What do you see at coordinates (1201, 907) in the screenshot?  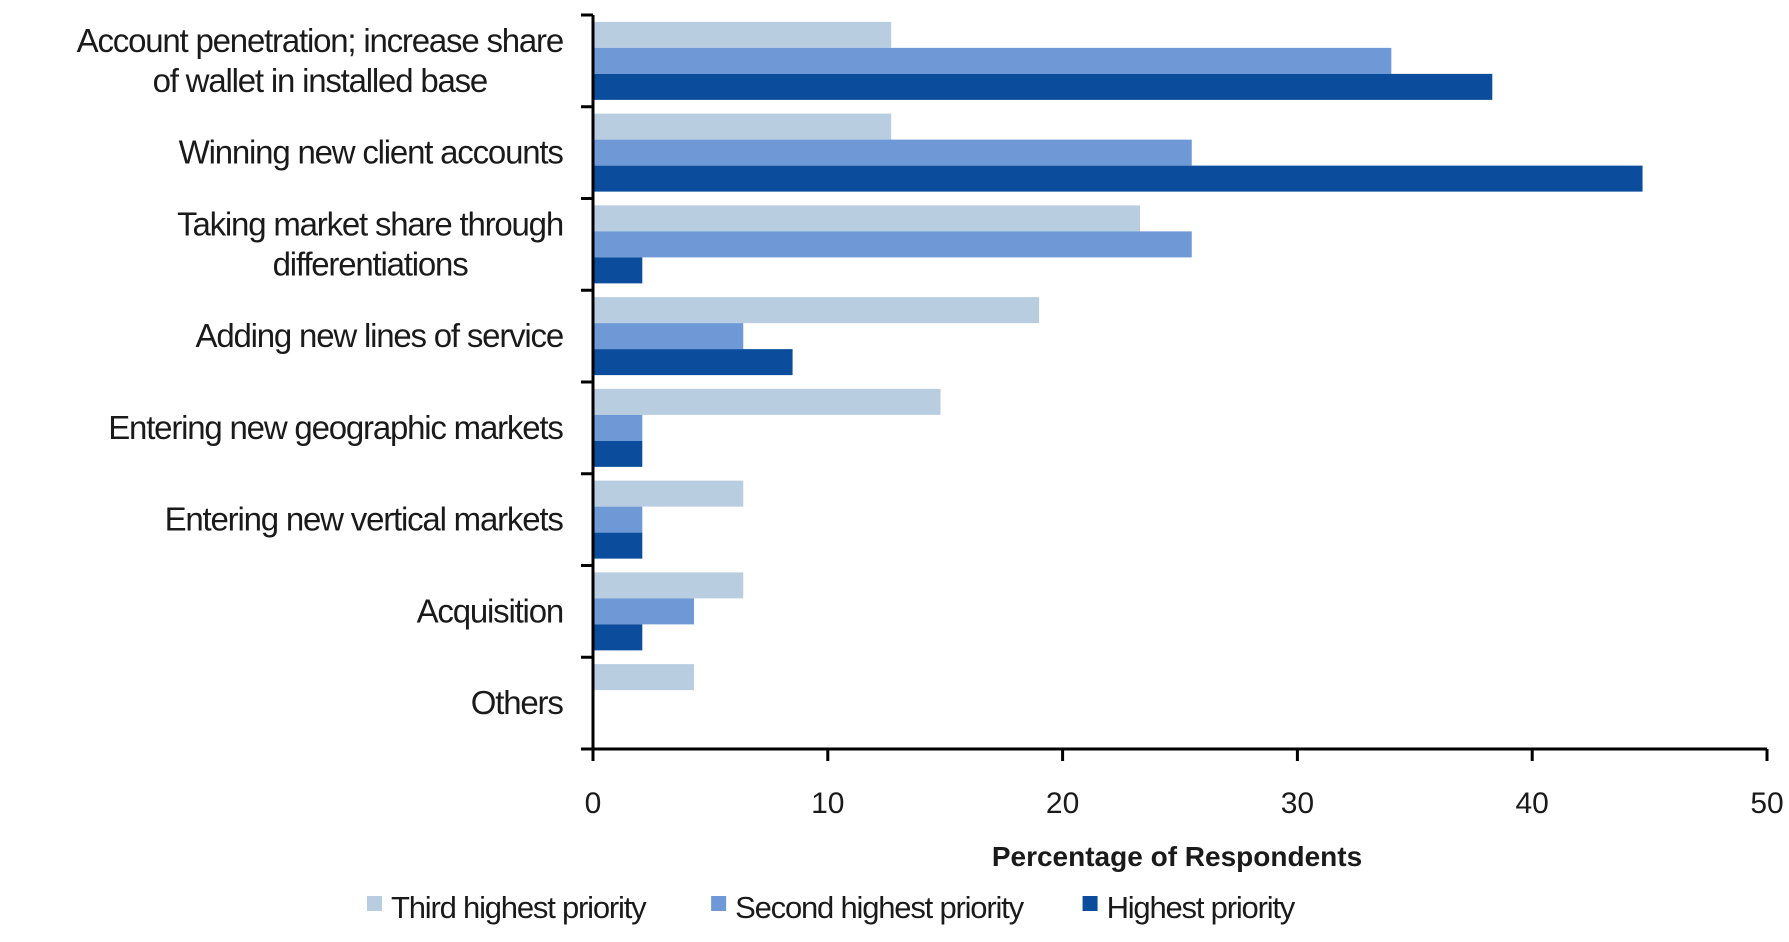 I see `legend-label-3: Highest priority` at bounding box center [1201, 907].